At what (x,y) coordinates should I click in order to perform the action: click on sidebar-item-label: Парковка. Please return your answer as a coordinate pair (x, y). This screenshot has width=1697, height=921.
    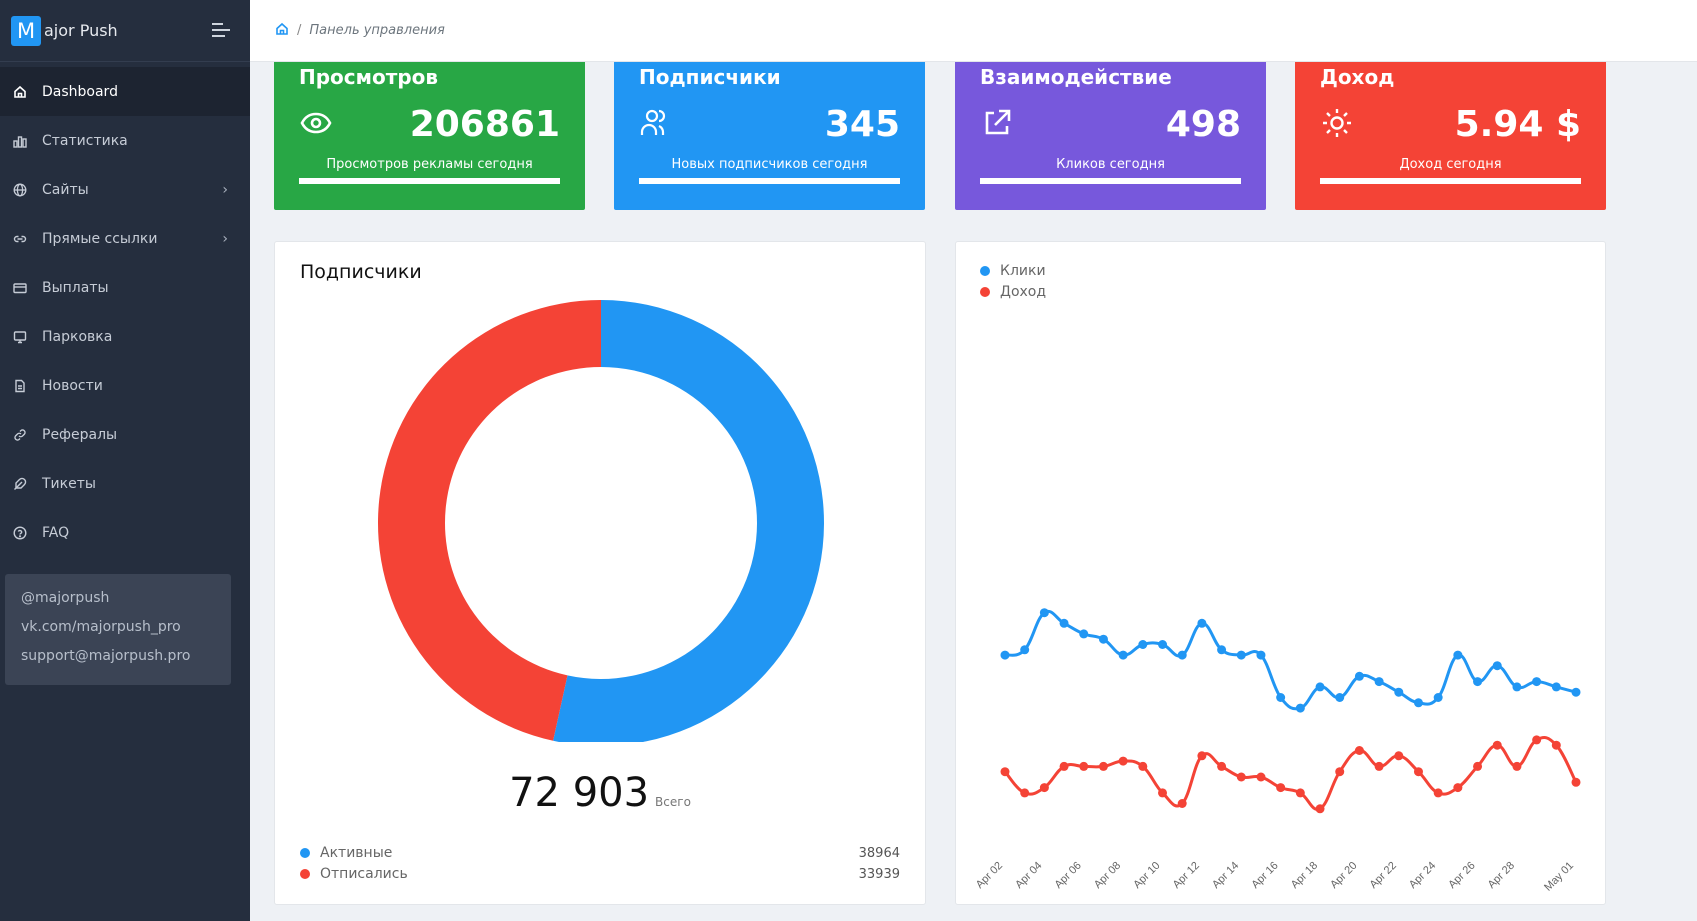
    Looking at the image, I should click on (77, 336).